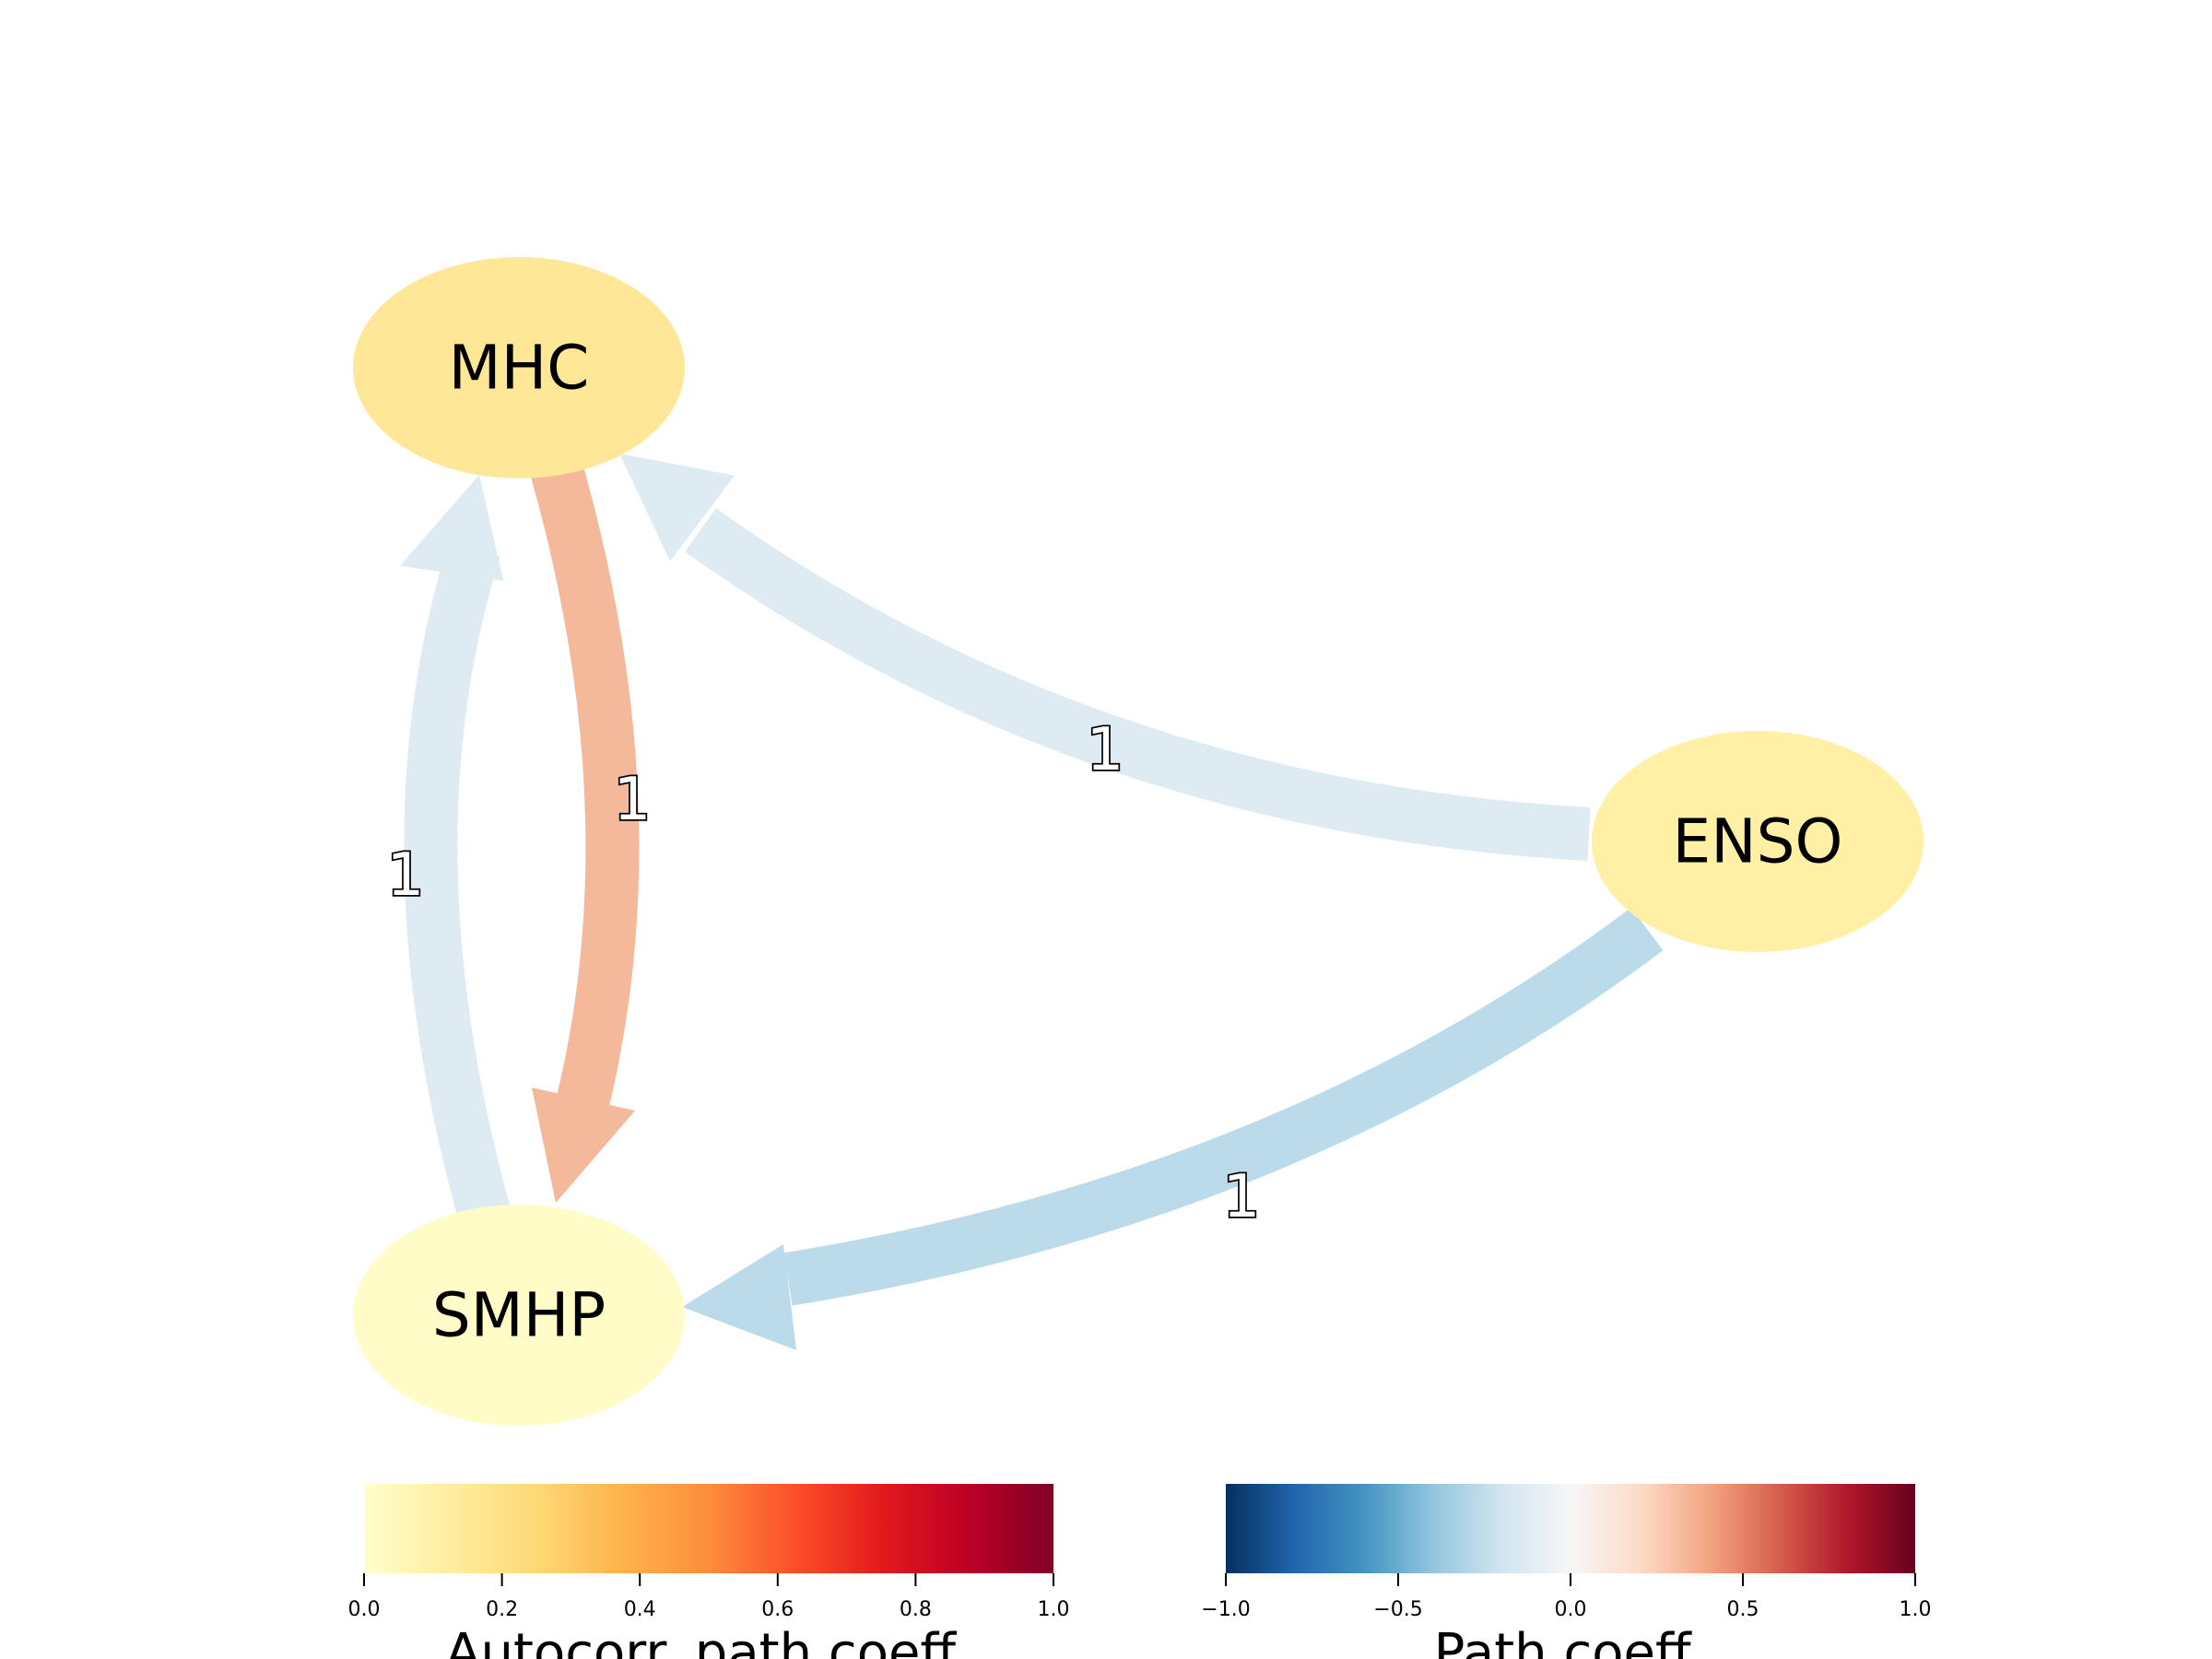 The width and height of the screenshot is (2212, 1659). I want to click on colorbar-autocorr-bar, so click(708, 1528).